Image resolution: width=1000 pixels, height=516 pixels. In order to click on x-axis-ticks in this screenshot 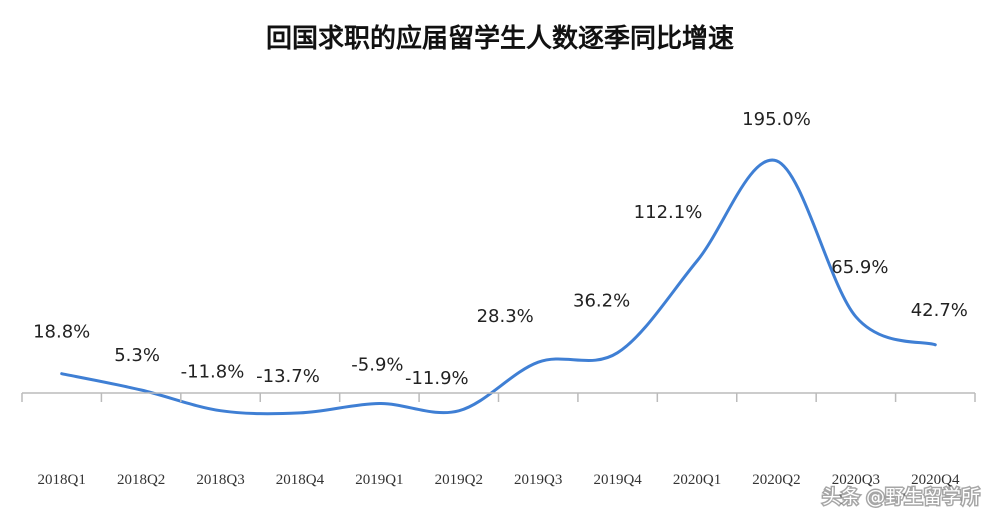, I will do `click(498, 397)`.